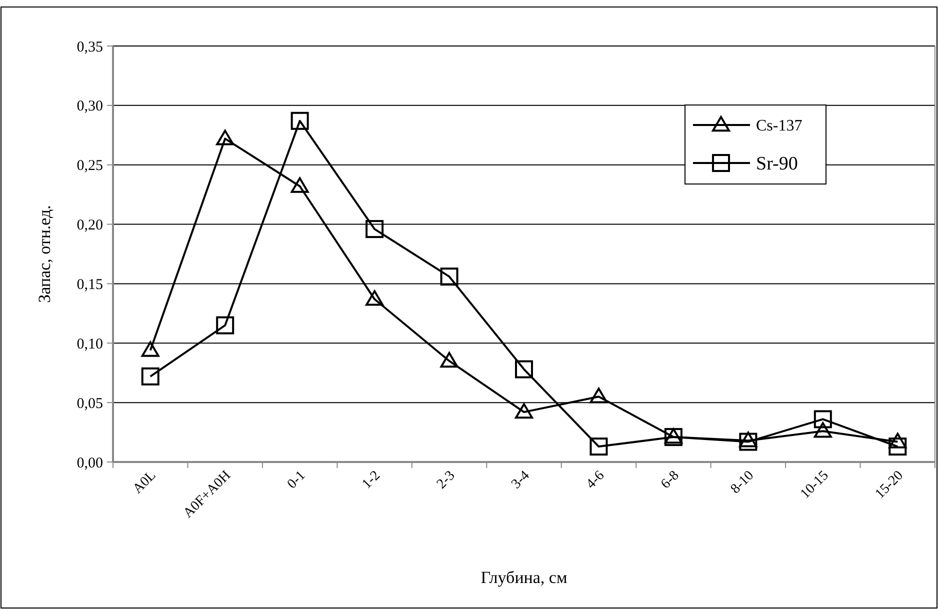  Describe the element at coordinates (521, 480) in the screenshot. I see `x-tick-label: 3-4` at that location.